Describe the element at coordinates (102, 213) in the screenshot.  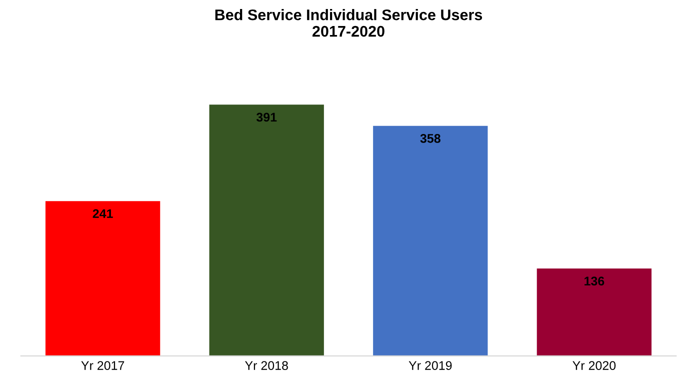
I see `data-label: 241` at that location.